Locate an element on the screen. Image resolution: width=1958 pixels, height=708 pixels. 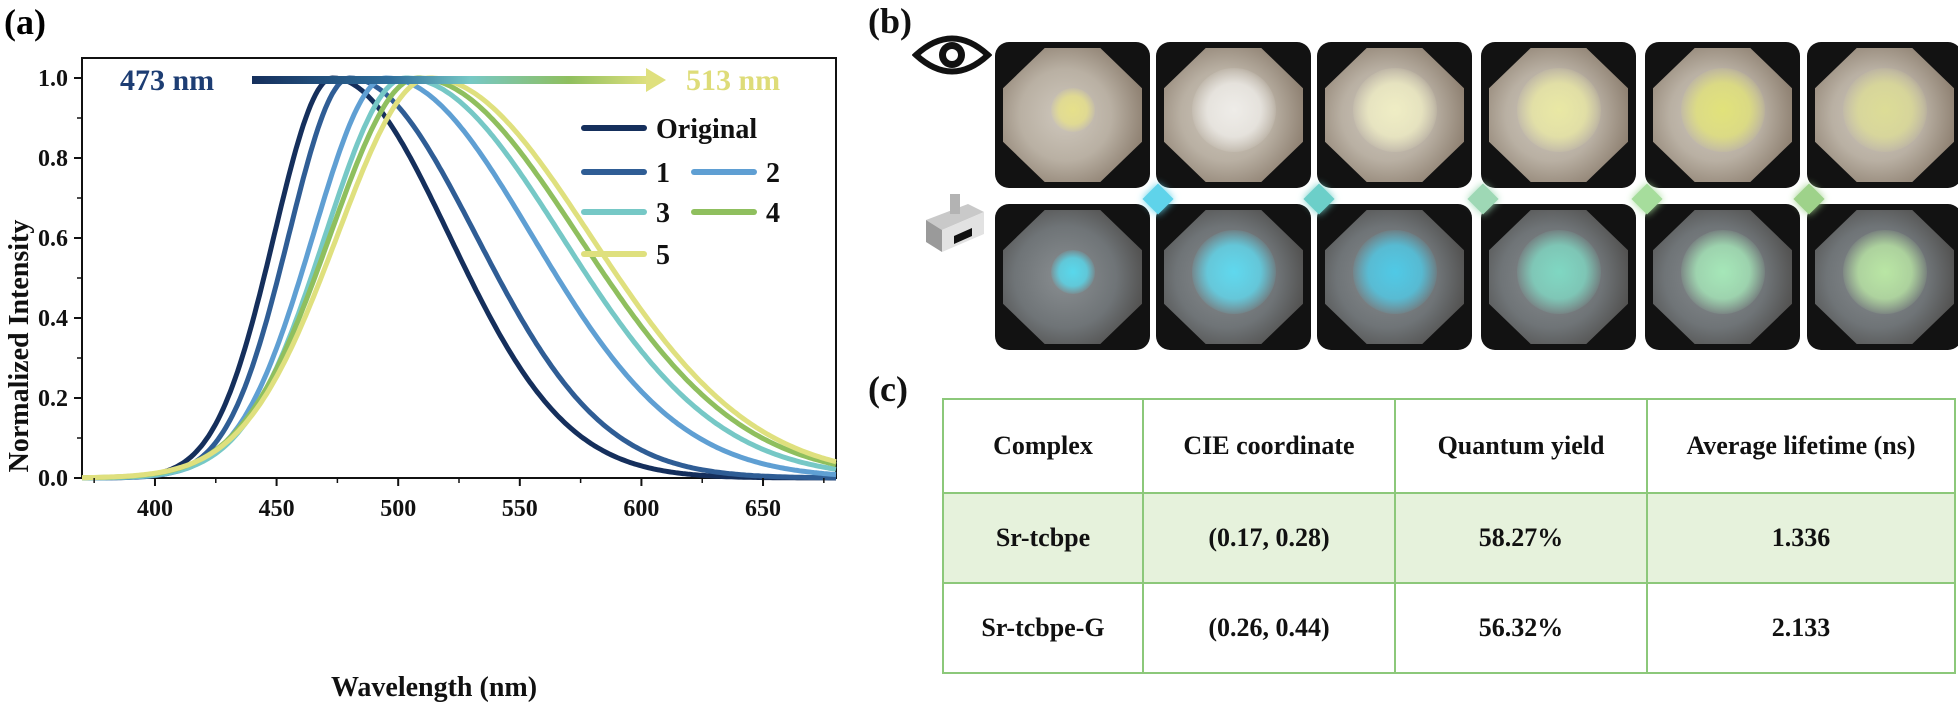
header-cie: CIE coordinate is located at coordinates (1269, 446).